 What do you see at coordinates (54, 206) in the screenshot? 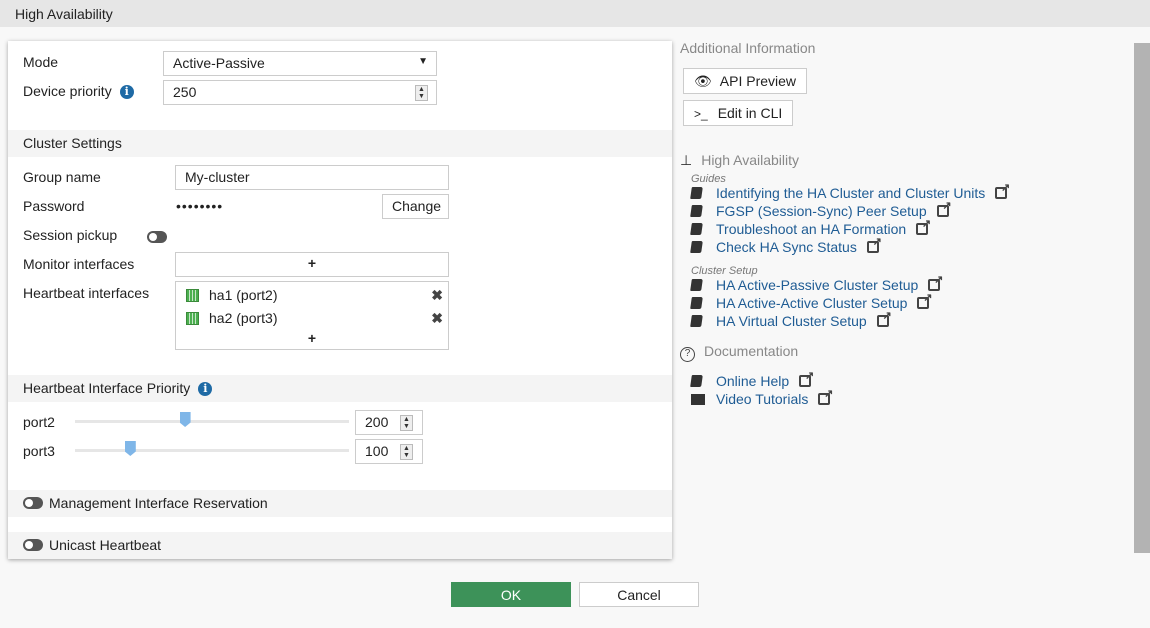
I see `password-label: Password` at bounding box center [54, 206].